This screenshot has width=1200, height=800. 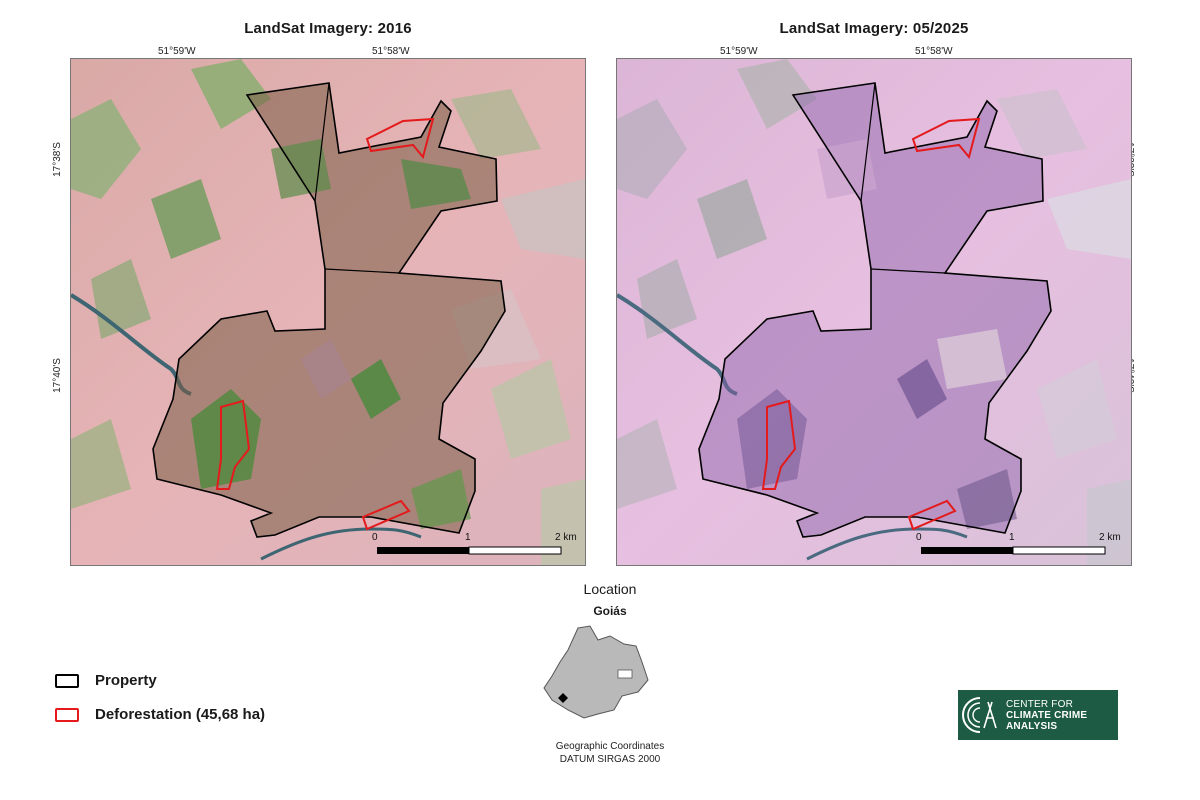 What do you see at coordinates (391, 51) in the screenshot?
I see `left-lon-label-2: 51°58'W` at bounding box center [391, 51].